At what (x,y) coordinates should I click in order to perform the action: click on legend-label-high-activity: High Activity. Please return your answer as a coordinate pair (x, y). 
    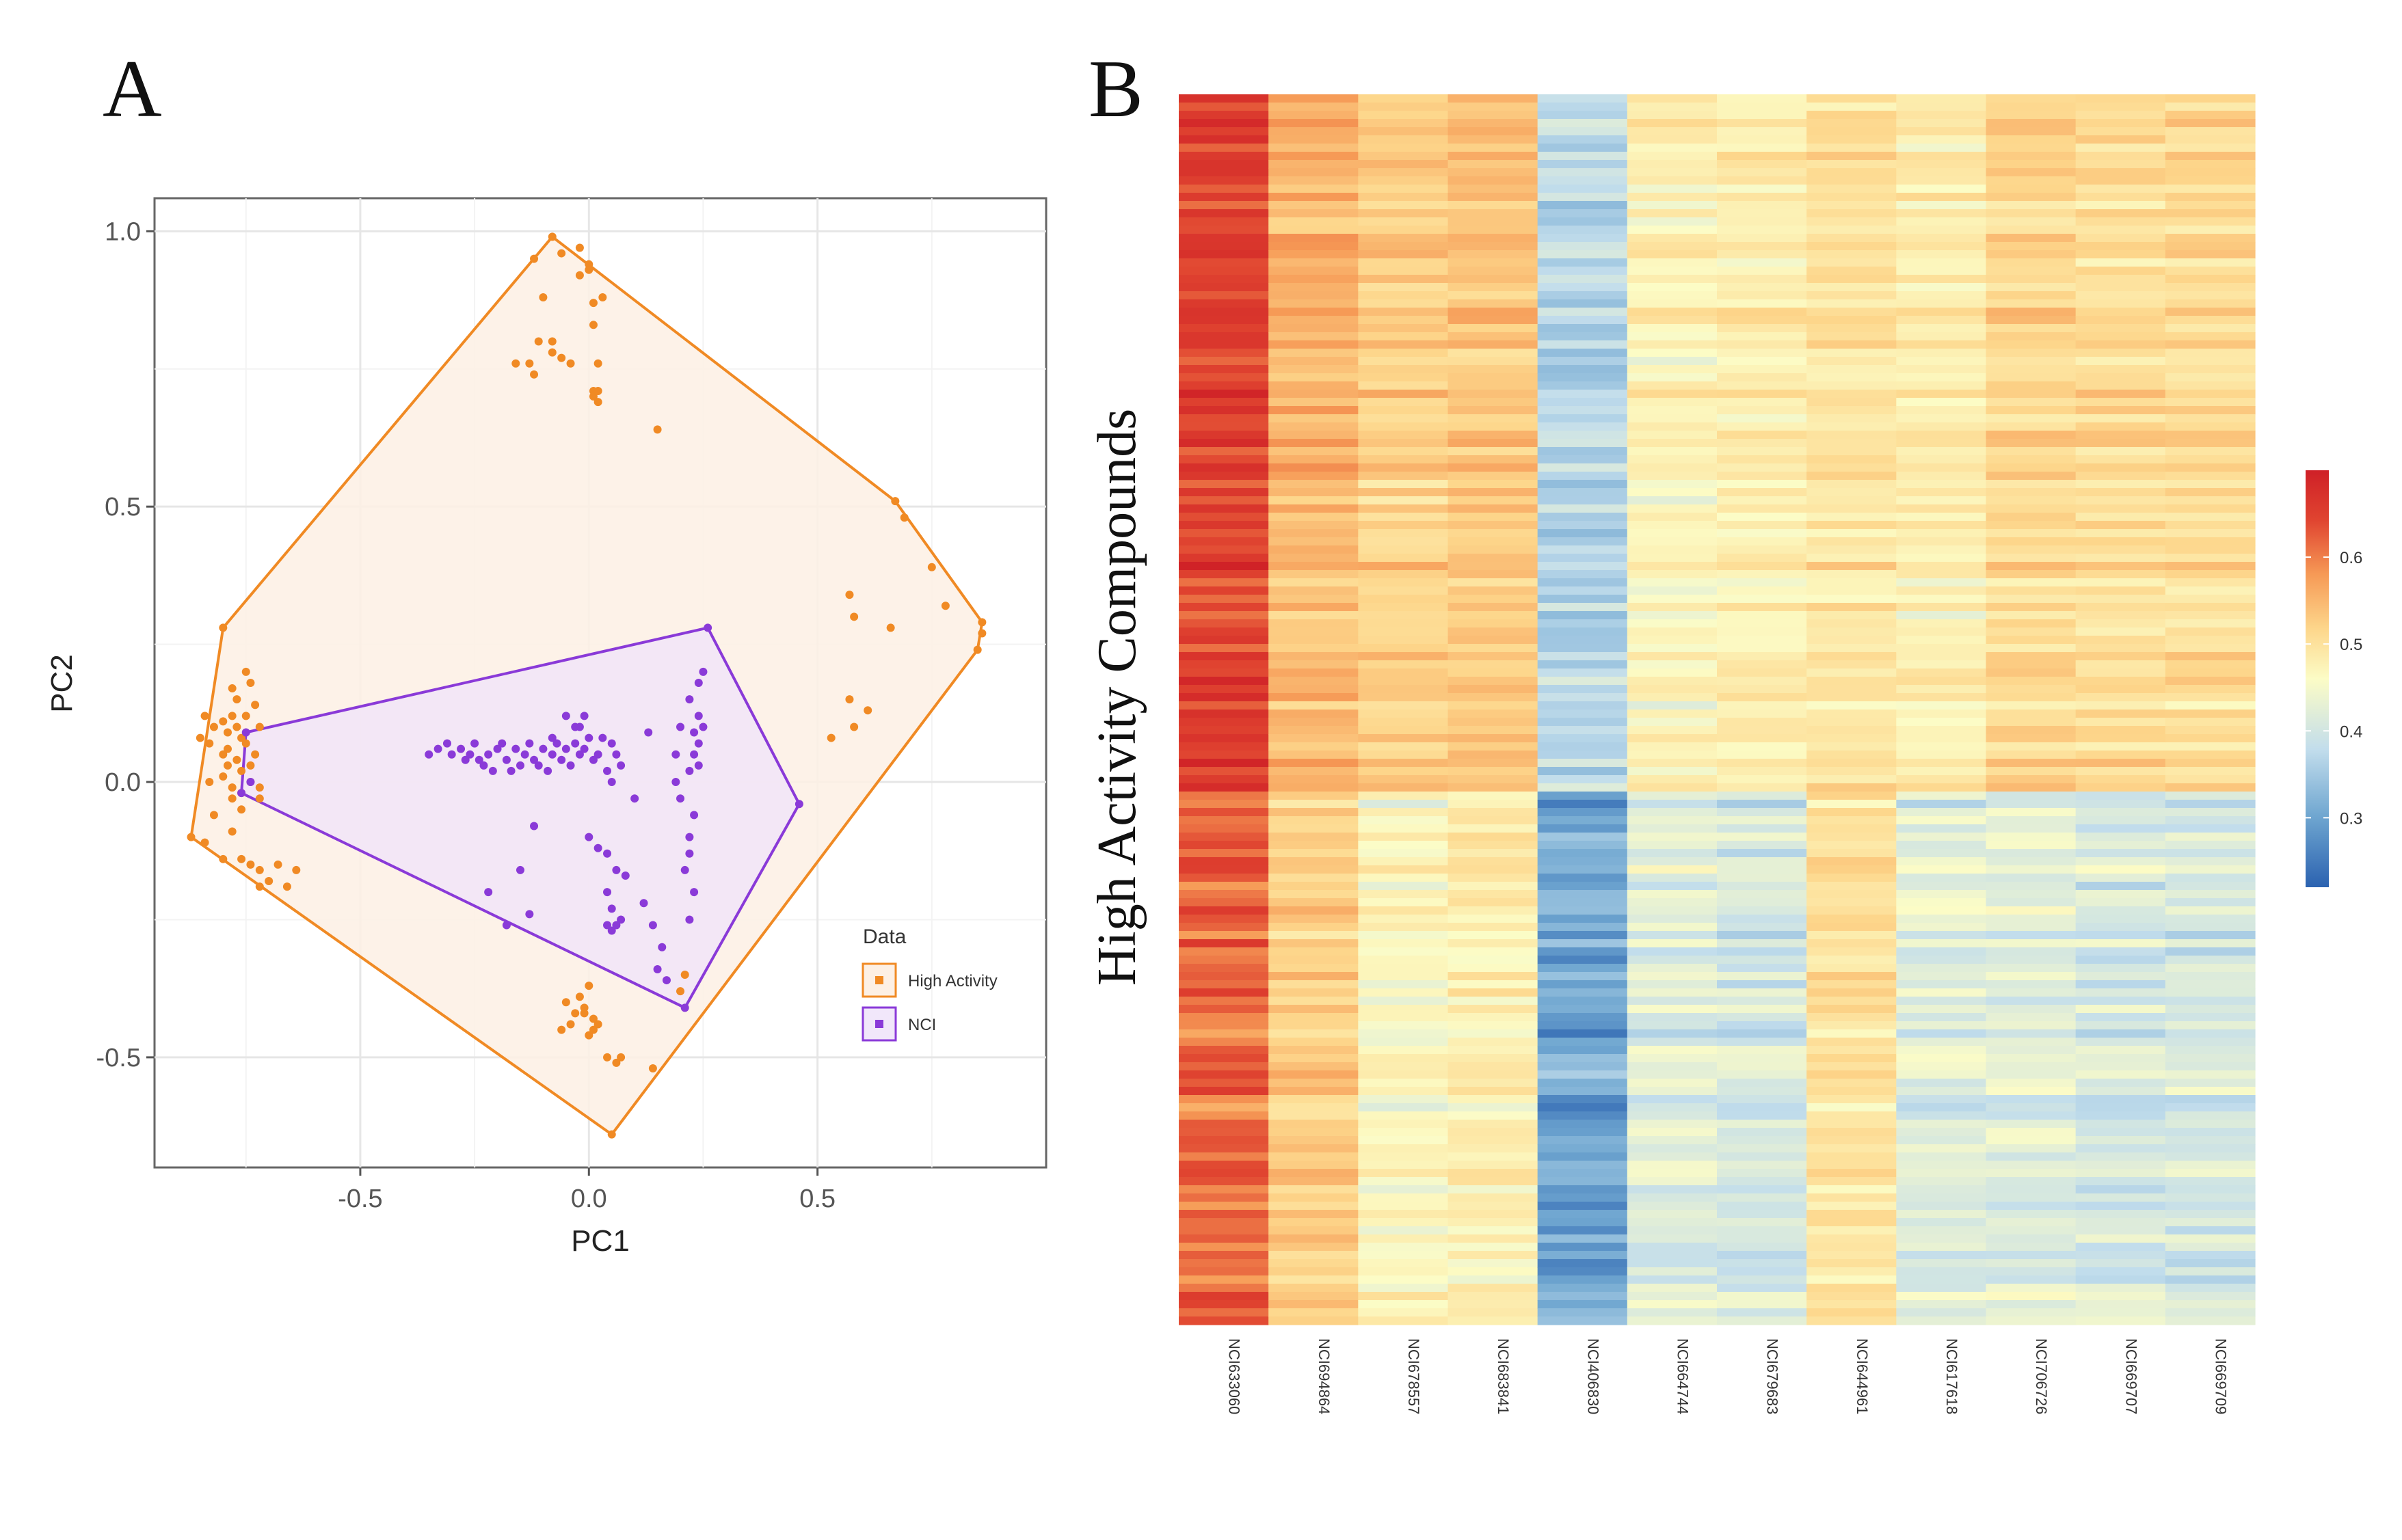
    Looking at the image, I should click on (953, 981).